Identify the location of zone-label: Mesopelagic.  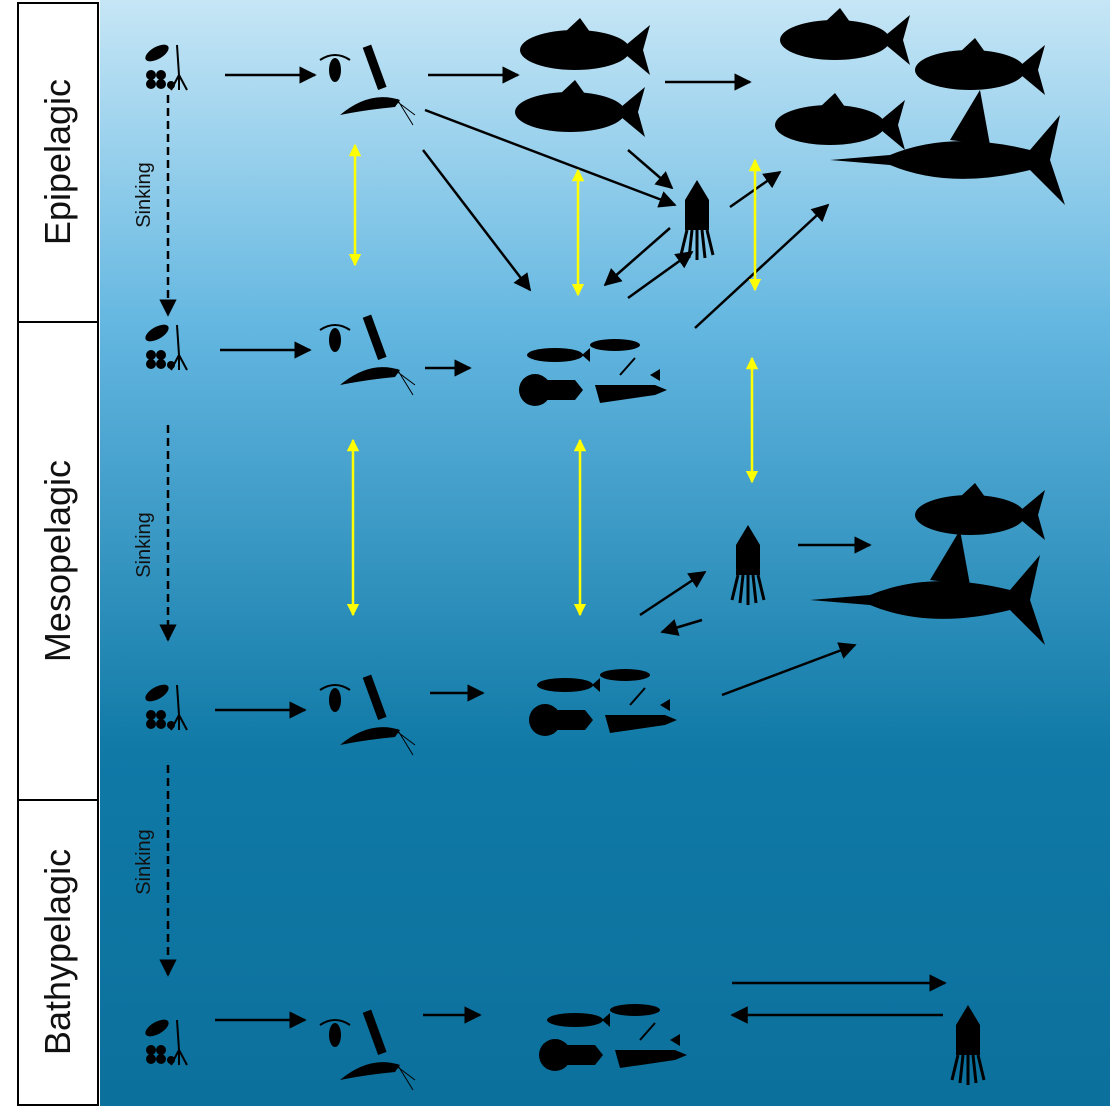
(57, 561).